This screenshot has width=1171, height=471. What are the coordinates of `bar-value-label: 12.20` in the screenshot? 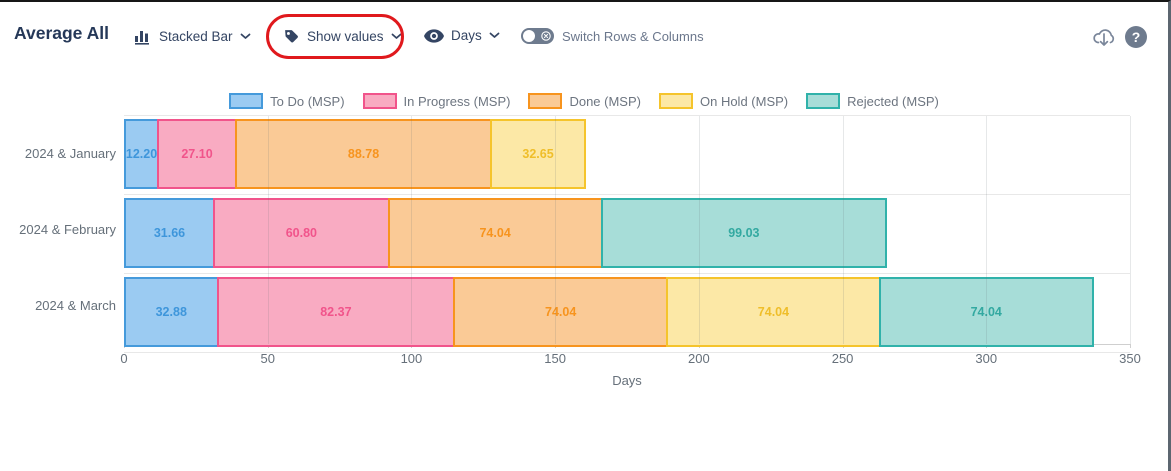 It's located at (141, 154).